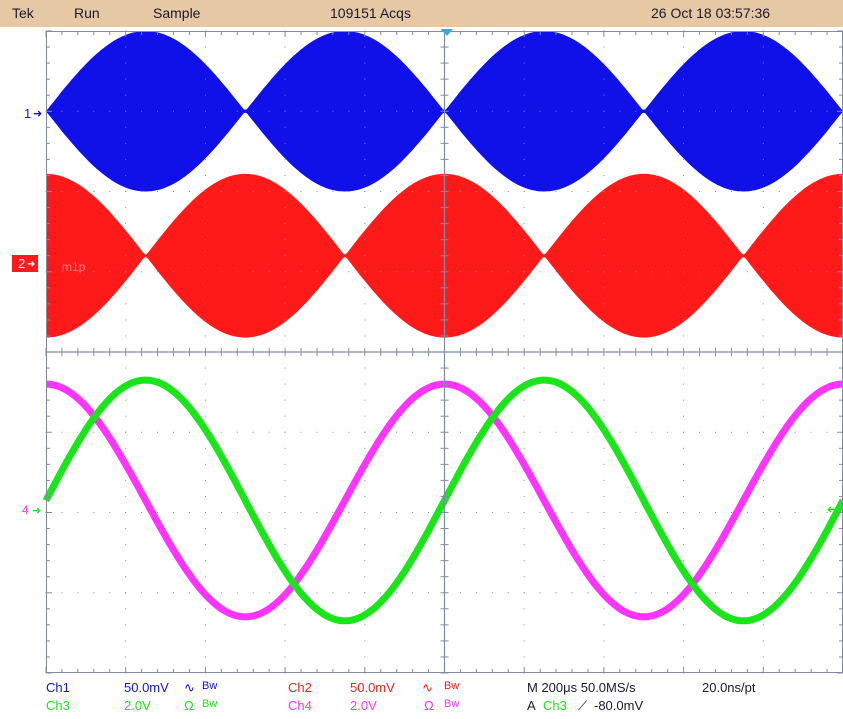 This screenshot has height=719, width=843. I want to click on ch2-label: Ch2, so click(300, 687).